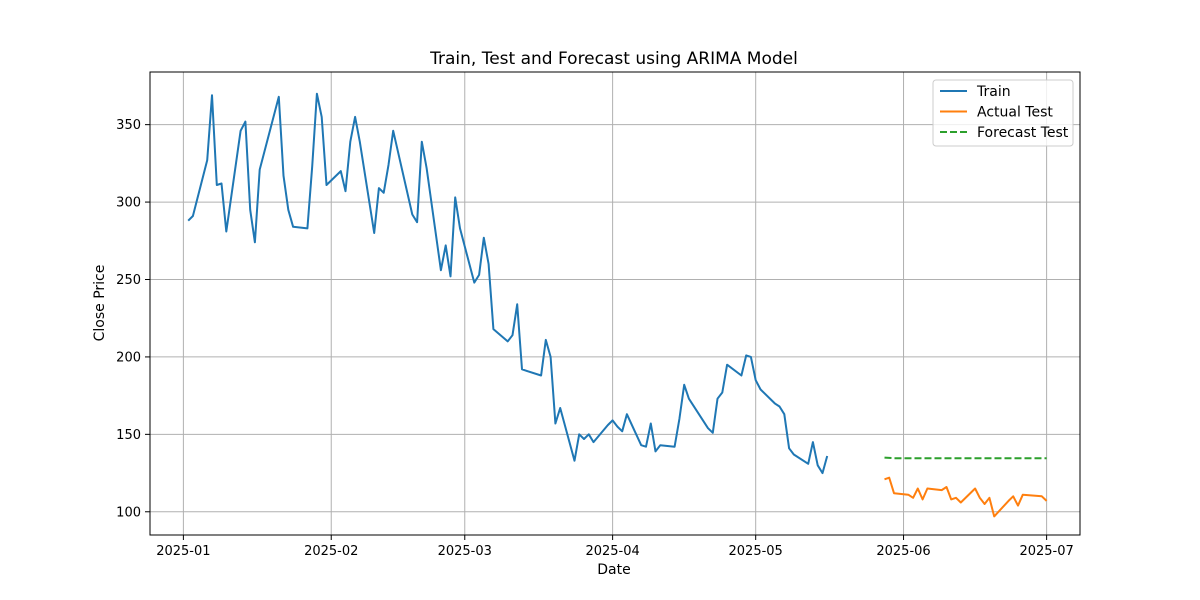  What do you see at coordinates (903, 551) in the screenshot?
I see `x-tick-label: 2025-06` at bounding box center [903, 551].